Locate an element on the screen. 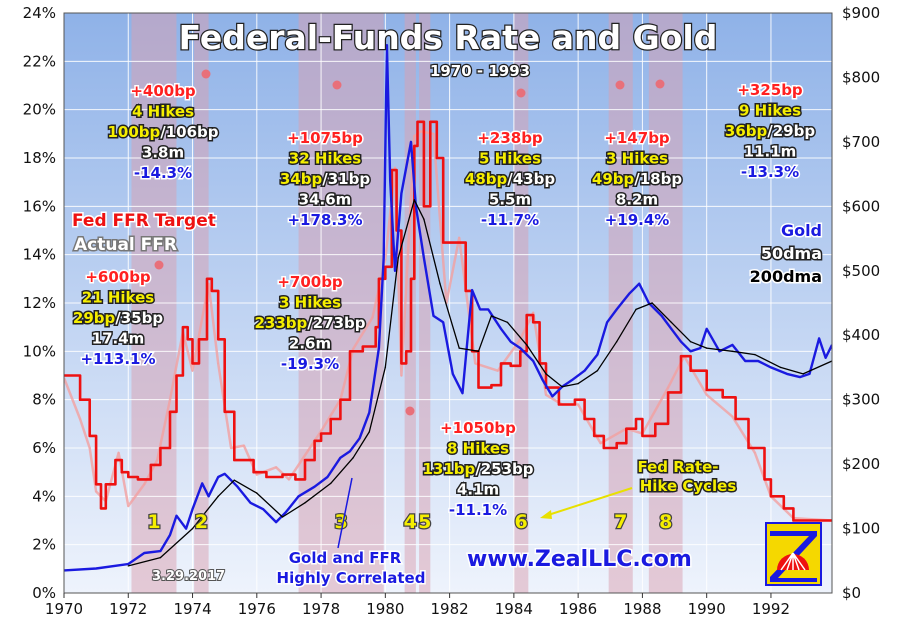  annotation-total: +238bp is located at coordinates (510, 138).